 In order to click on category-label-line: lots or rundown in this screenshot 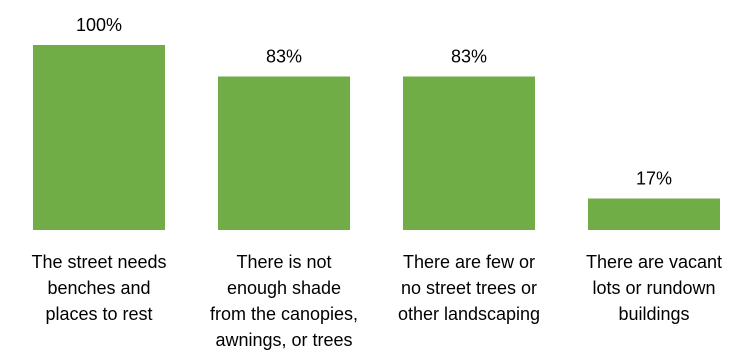, I will do `click(653, 288)`.